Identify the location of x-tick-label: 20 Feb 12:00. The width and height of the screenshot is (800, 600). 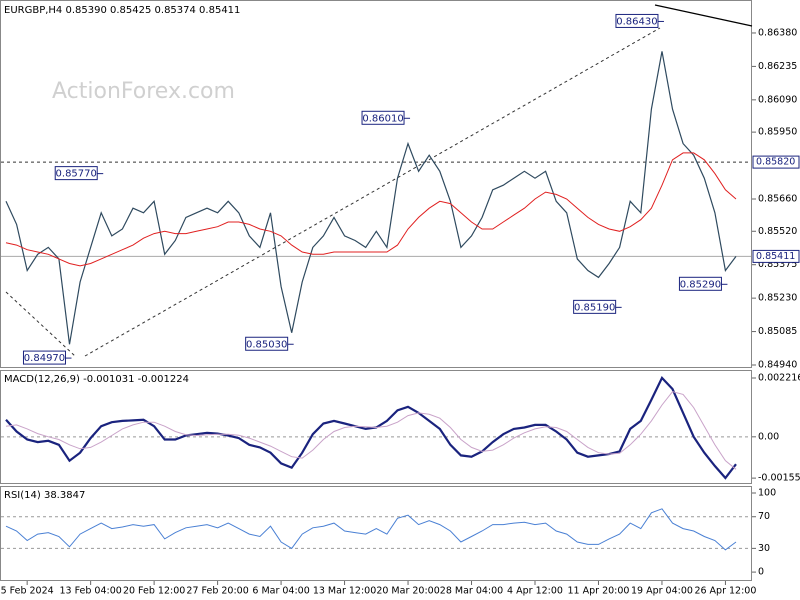
(154, 591).